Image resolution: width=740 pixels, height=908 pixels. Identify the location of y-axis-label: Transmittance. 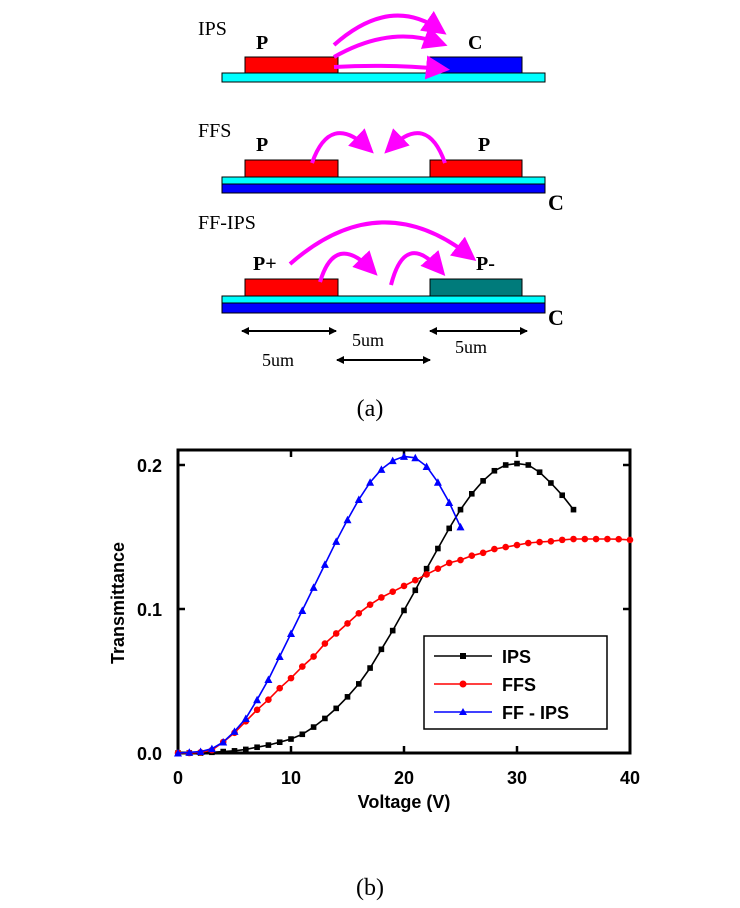
(118, 603).